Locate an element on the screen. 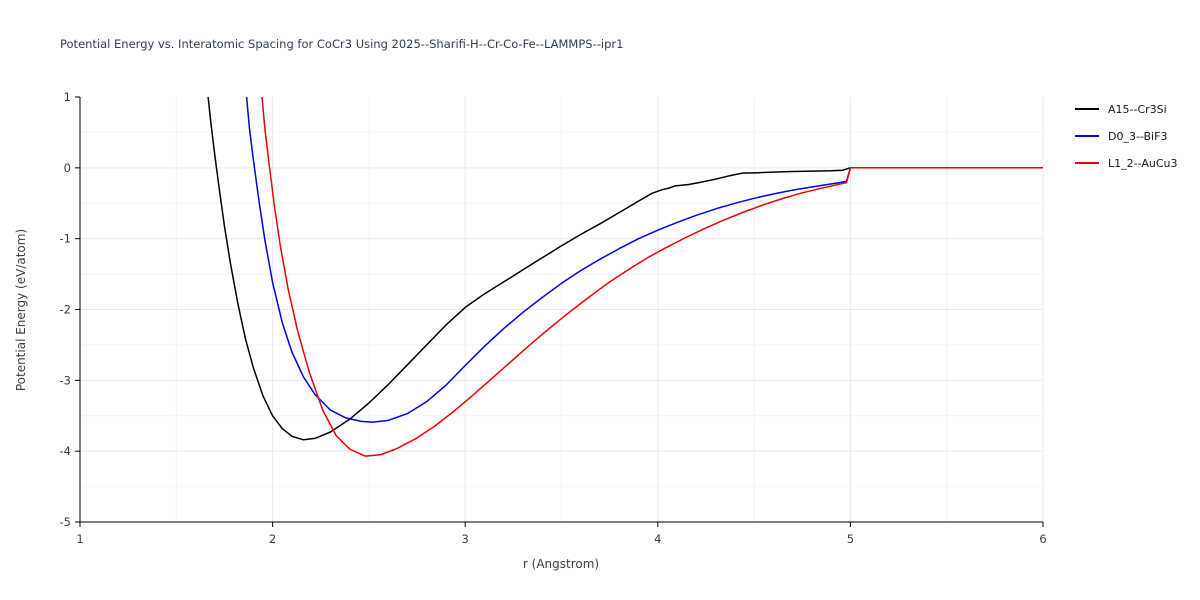 The image size is (1200, 600). legend: A15--Cr3Si D0_3--BiF3 L1_2--AuCu3 is located at coordinates (1126, 141).